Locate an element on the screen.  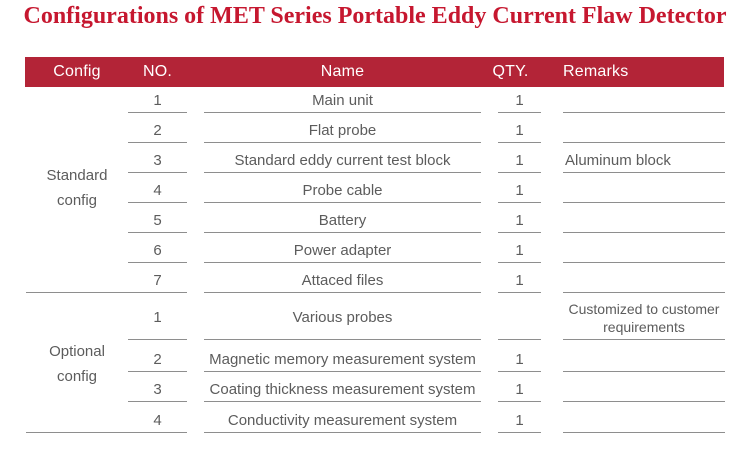
table-row: 3 Coating thickness measurement system 1 is located at coordinates (375, 388).